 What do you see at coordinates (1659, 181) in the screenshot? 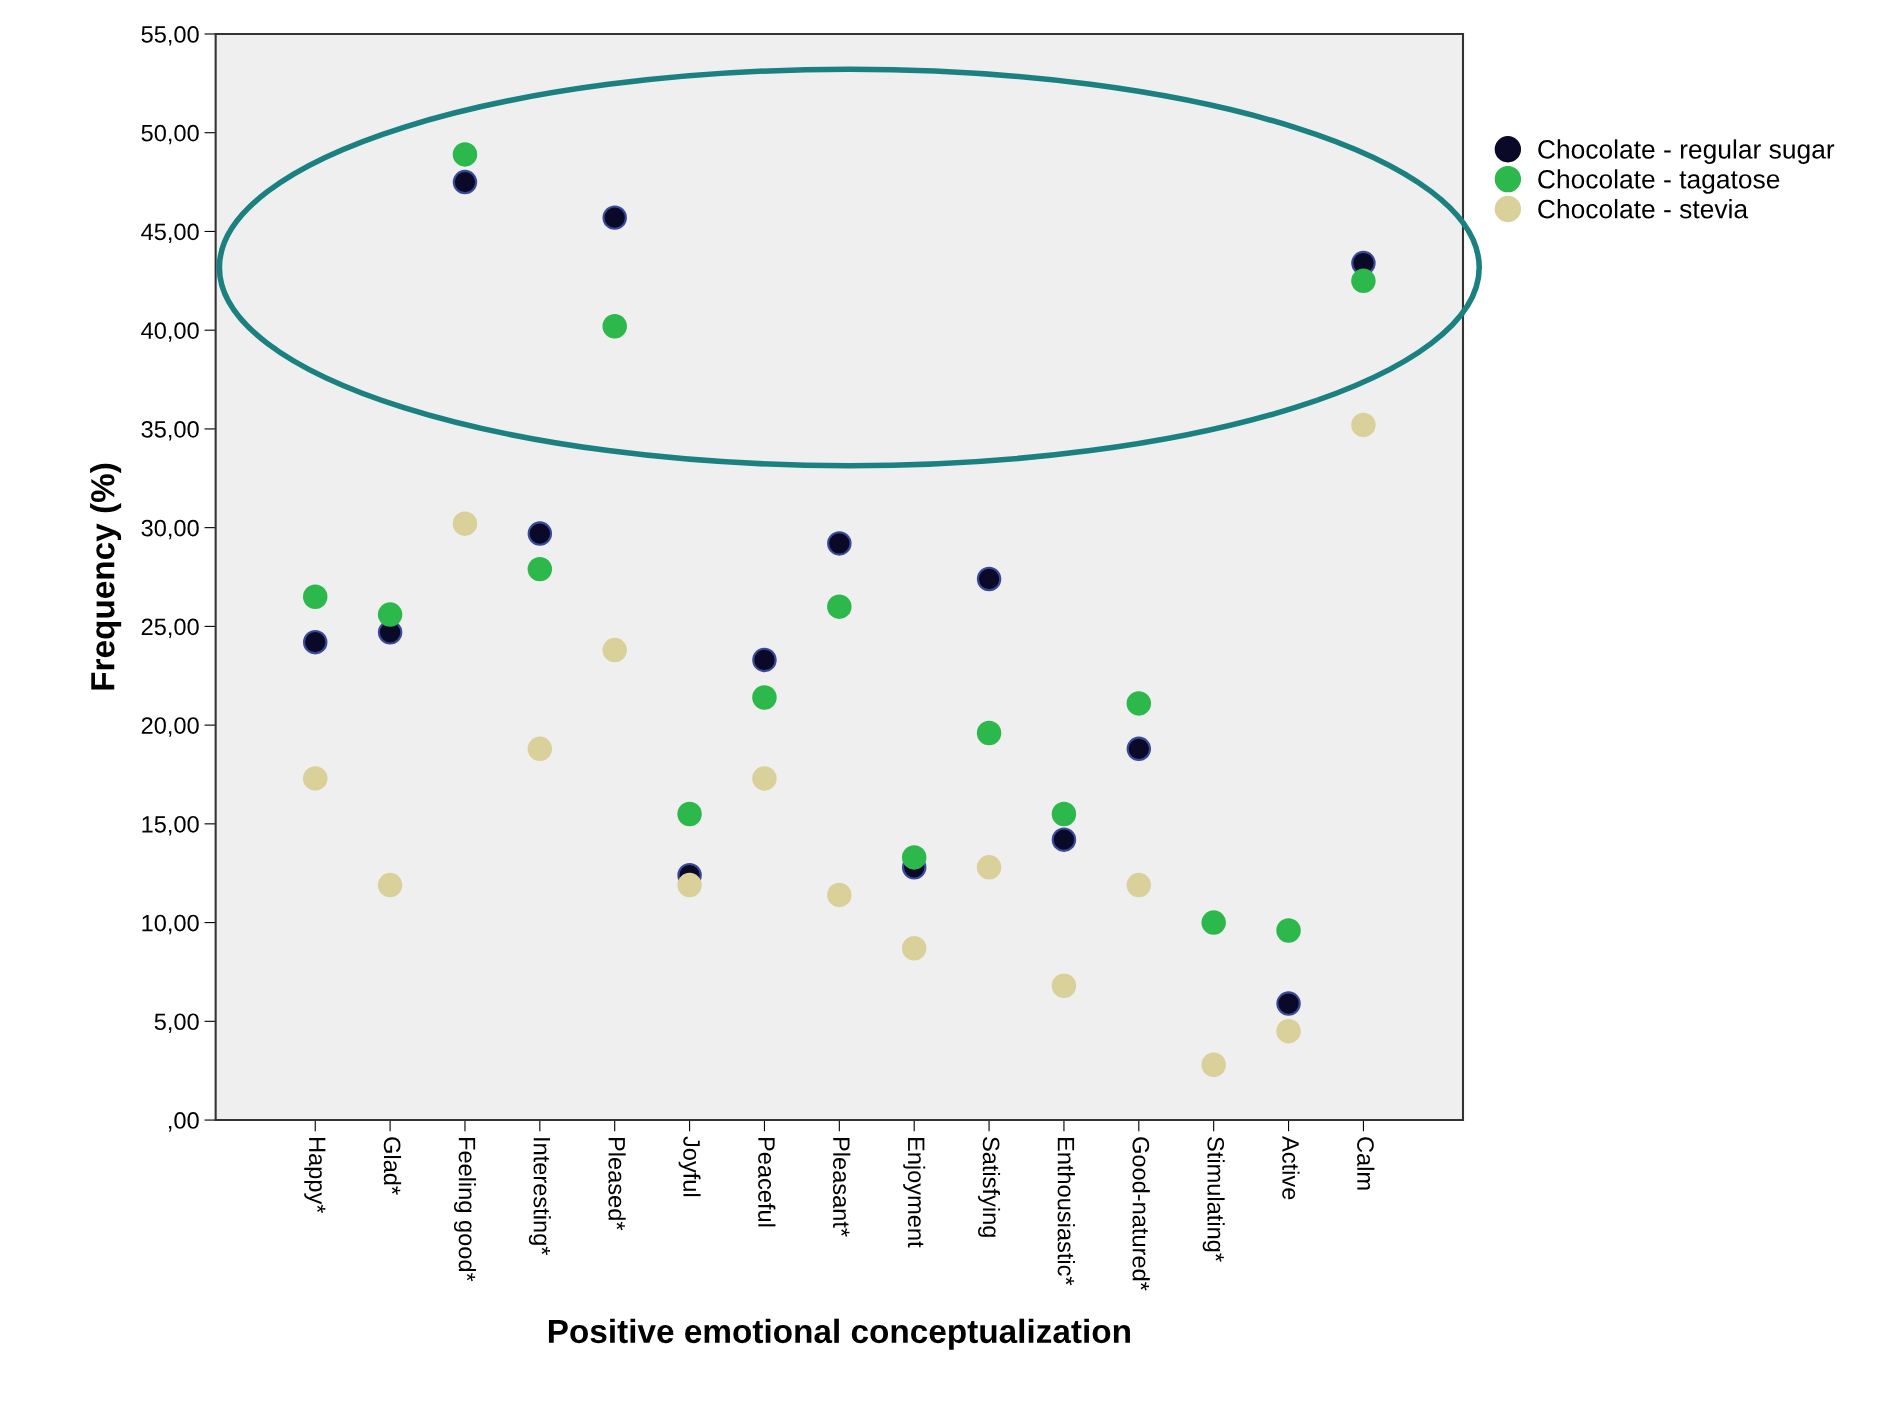
I see `legend-label: Chocolate - tagatose` at bounding box center [1659, 181].